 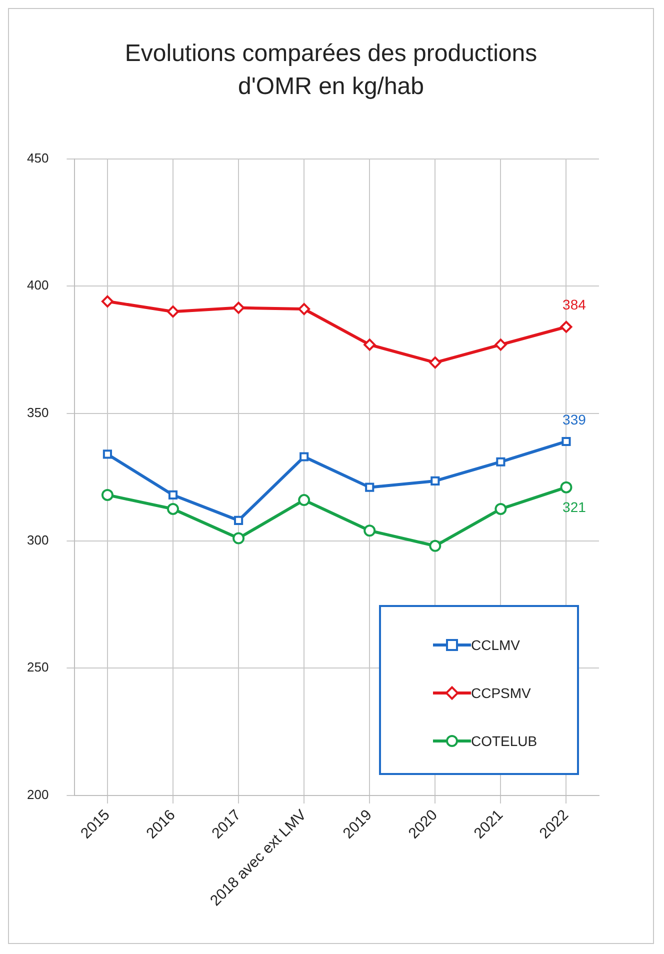 What do you see at coordinates (331, 70) in the screenshot?
I see `chart-title: Evolutions comparées des productions d'OMR en kg/hab` at bounding box center [331, 70].